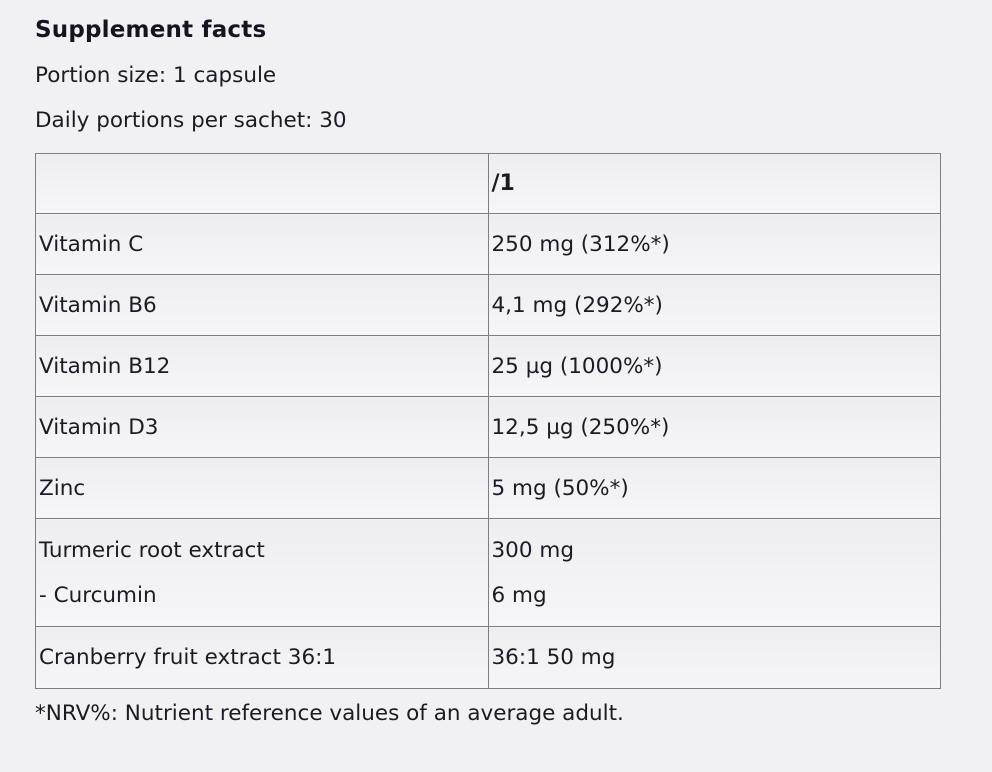 Image resolution: width=992 pixels, height=772 pixels. I want to click on nutrient-value-line-1: 300 mg, so click(532, 550).